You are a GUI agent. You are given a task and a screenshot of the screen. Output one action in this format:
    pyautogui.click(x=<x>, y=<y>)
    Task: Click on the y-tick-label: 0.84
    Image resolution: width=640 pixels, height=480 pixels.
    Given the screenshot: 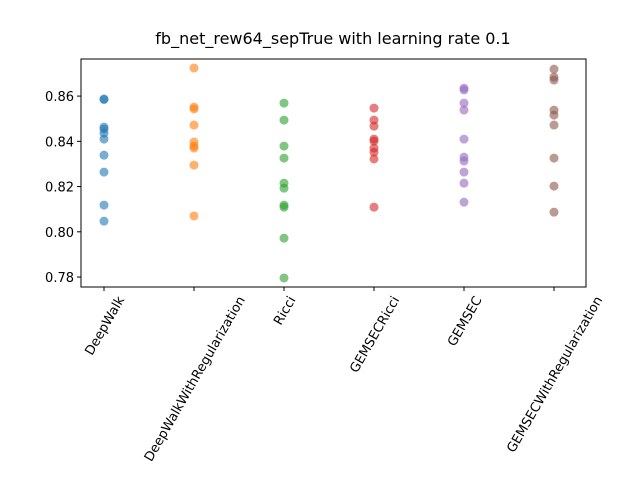 What is the action you would take?
    pyautogui.click(x=59, y=142)
    